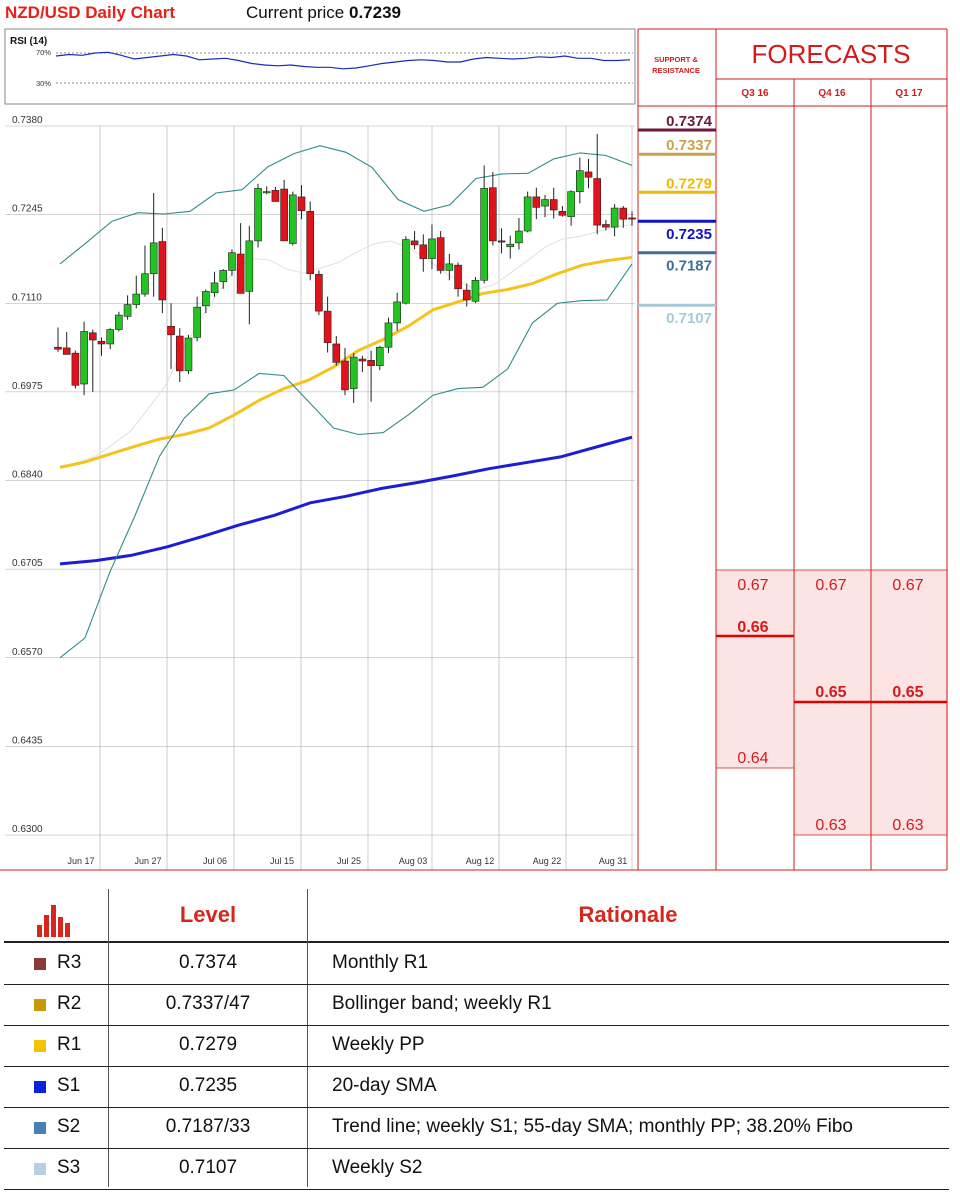 The width and height of the screenshot is (960, 1195). Describe the element at coordinates (27, 297) in the screenshot. I see `y-tick-label: 0.7110` at that location.